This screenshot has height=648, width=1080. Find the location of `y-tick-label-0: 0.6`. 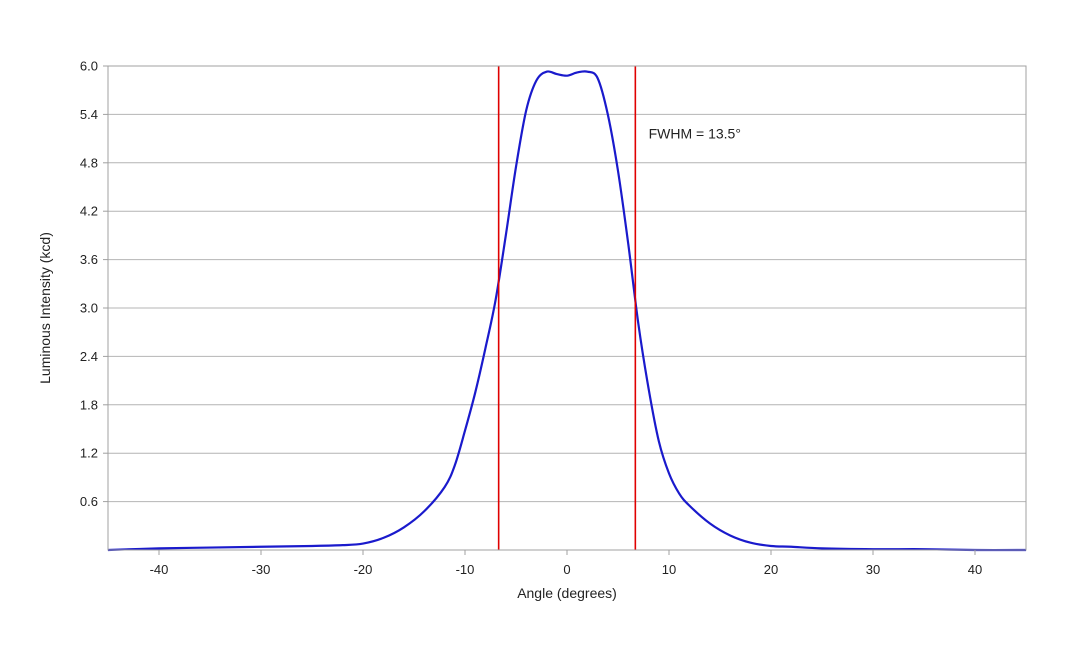

y-tick-label-0: 0.6 is located at coordinates (89, 501).